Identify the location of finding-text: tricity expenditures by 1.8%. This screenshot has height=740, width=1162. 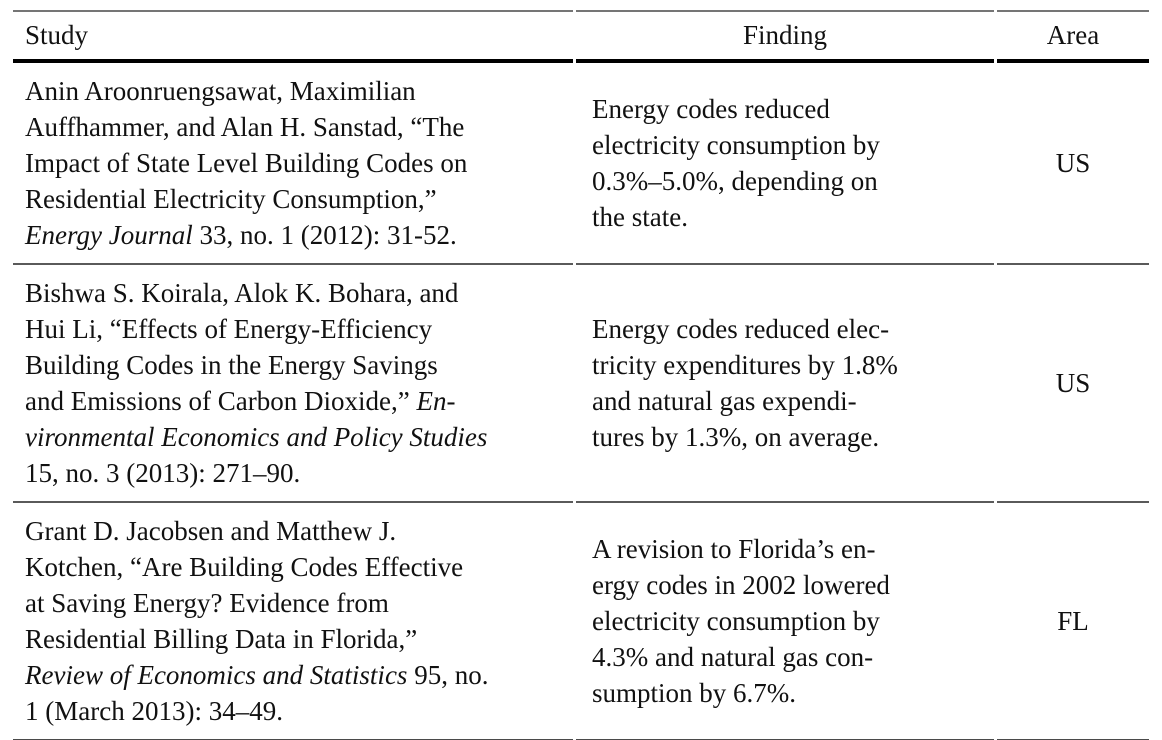
(745, 365).